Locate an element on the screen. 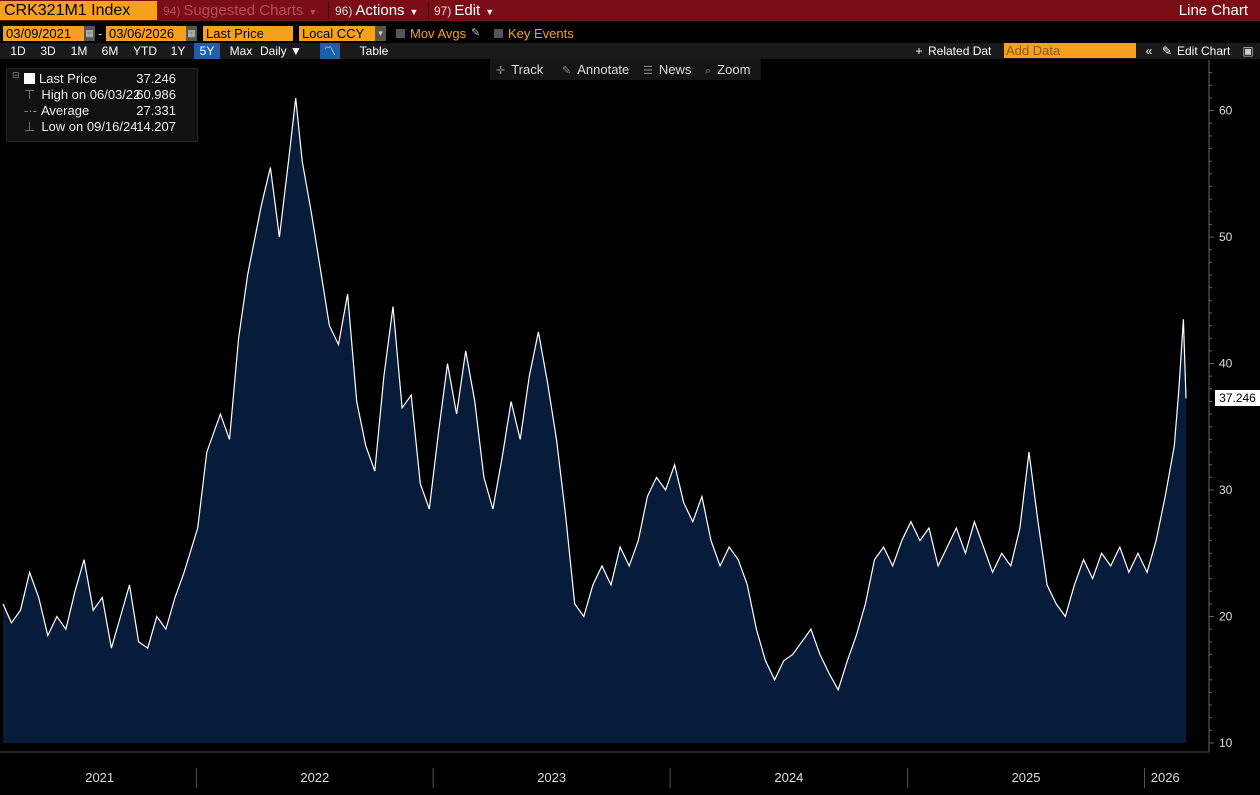 The image size is (1260, 795). edit-menu: 97) Edit ▼ is located at coordinates (464, 10).